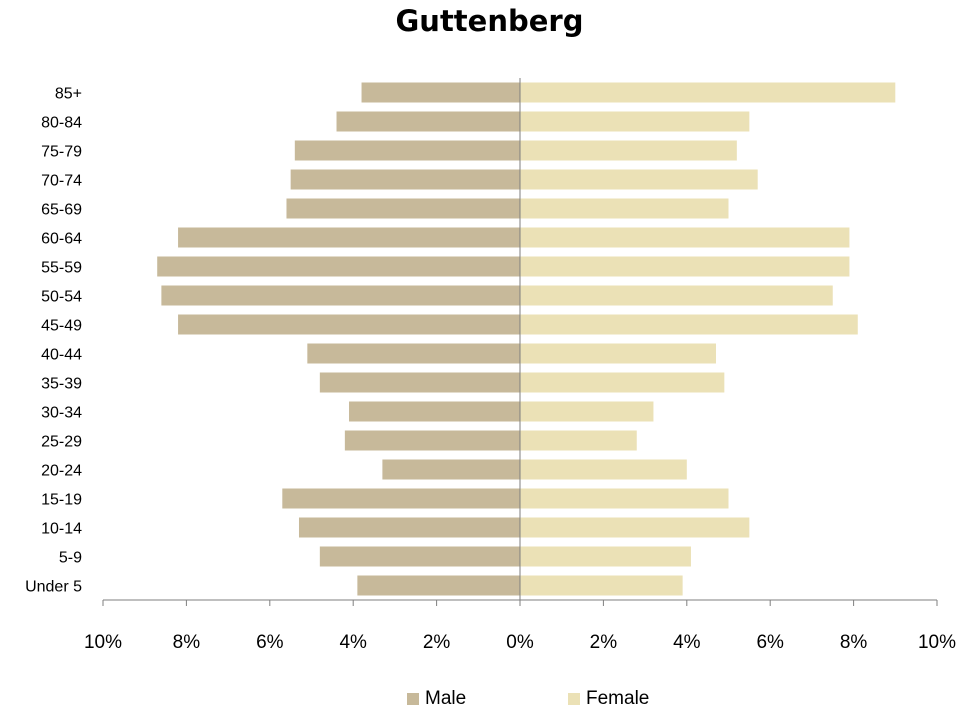 The image size is (979, 713). I want to click on legend: Male Female, so click(489, 699).